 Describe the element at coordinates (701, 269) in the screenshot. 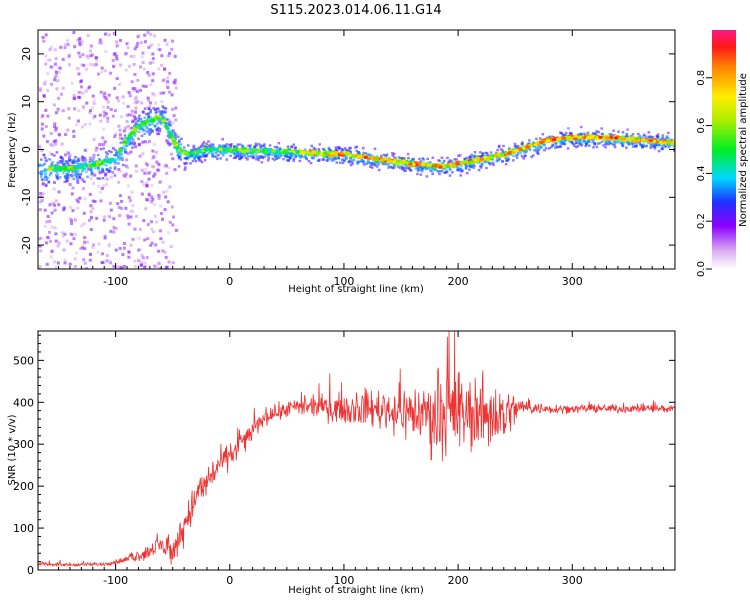

I see `colorbar-tick-label: 0.0` at that location.